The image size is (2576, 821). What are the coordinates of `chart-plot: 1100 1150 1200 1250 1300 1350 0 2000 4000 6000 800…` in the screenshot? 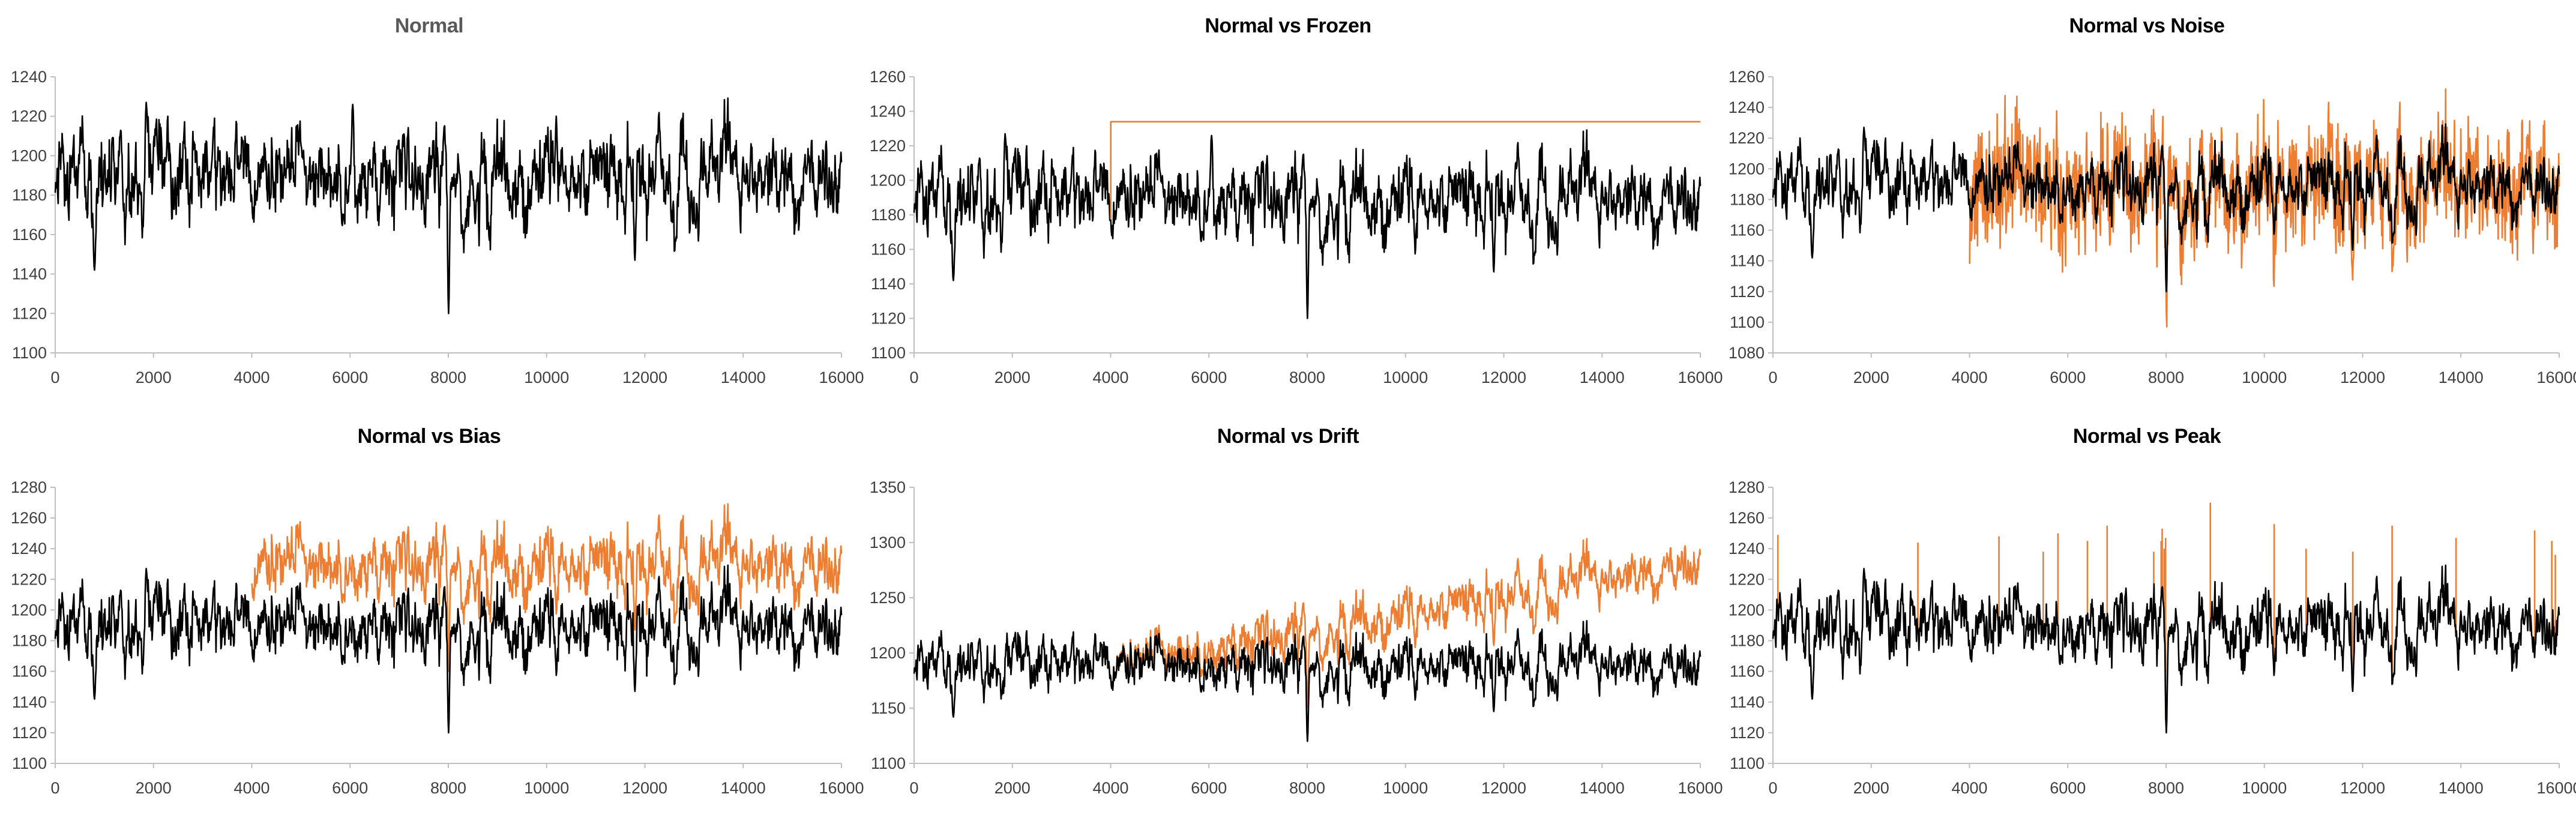 It's located at (1297, 637).